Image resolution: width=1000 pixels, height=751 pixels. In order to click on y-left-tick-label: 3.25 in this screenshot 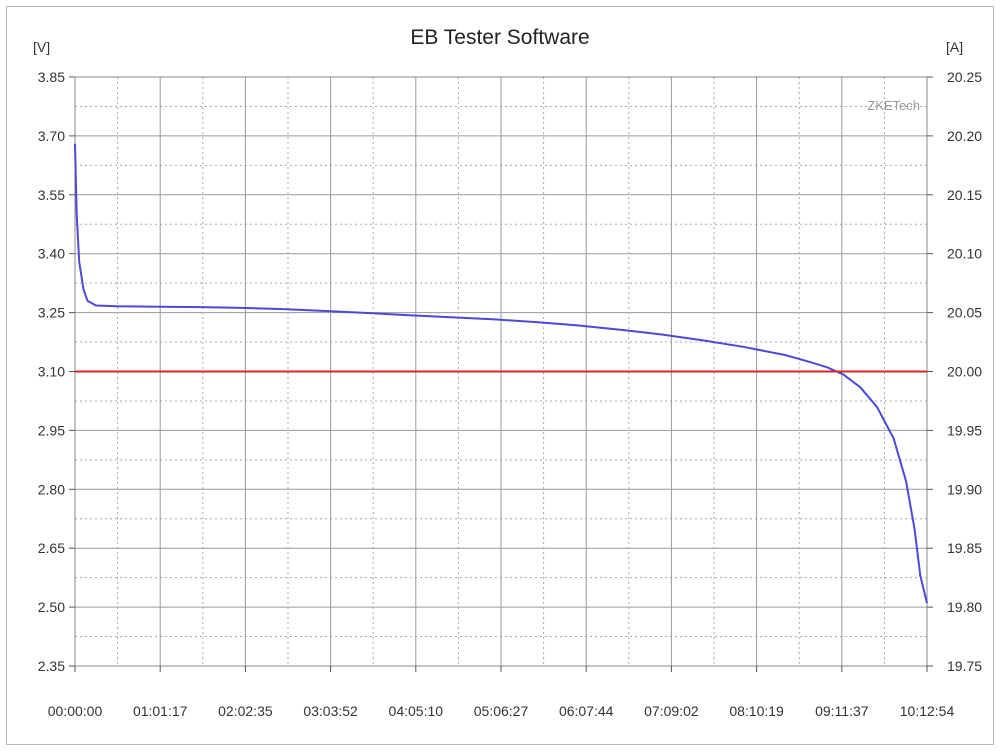, I will do `click(51, 313)`.